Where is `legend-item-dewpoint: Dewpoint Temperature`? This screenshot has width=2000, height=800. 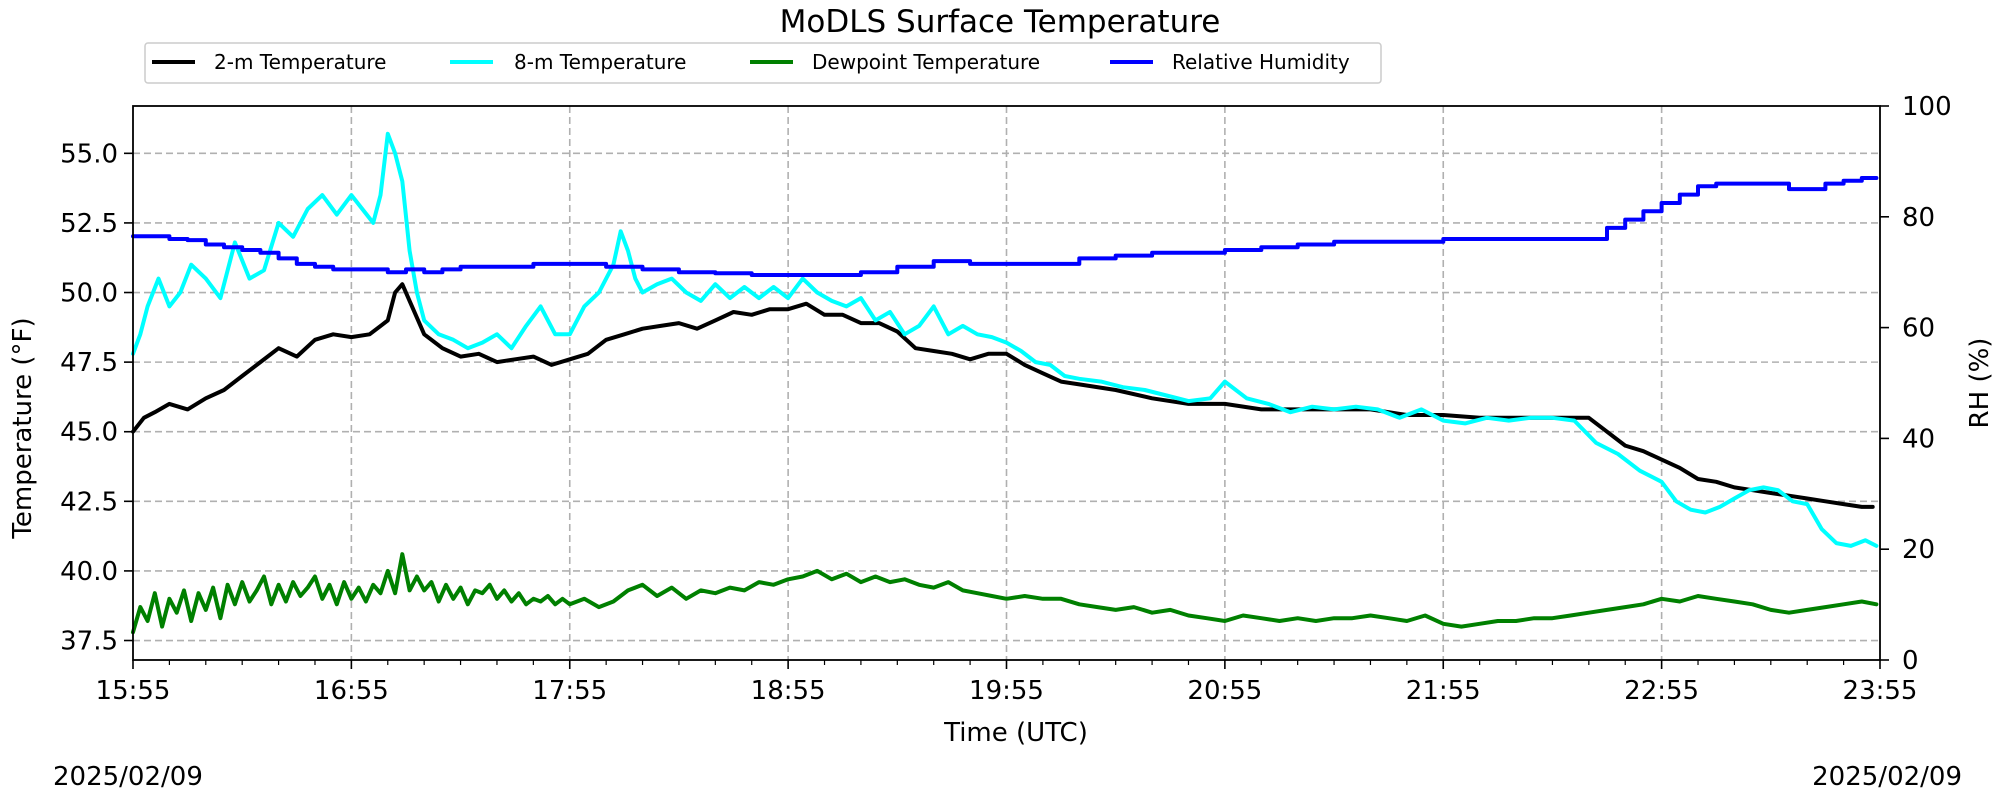
legend-item-dewpoint: Dewpoint Temperature is located at coordinates (895, 62).